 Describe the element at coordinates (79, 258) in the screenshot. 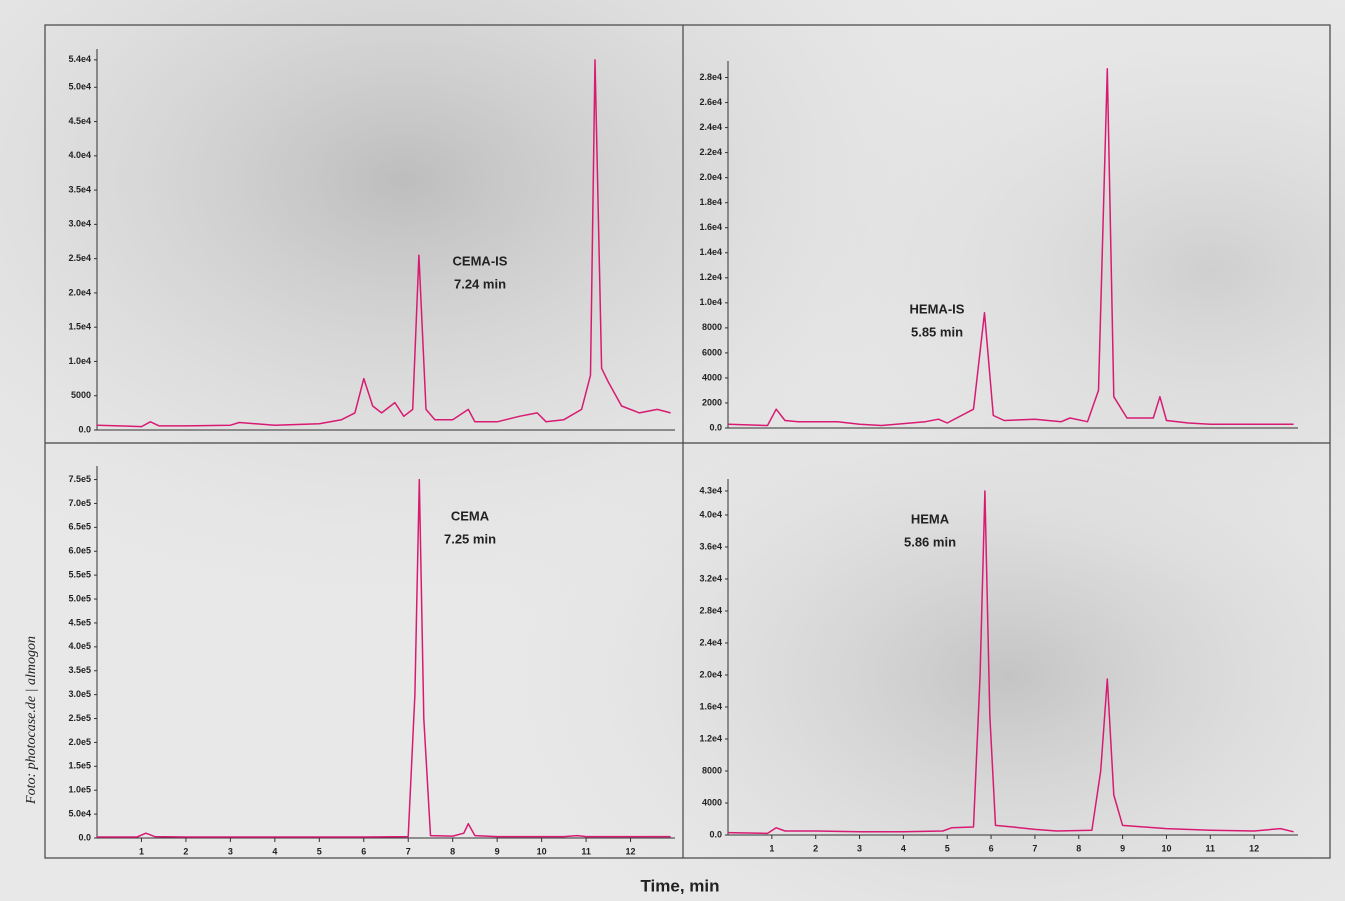

I see `y-tick-label: 2.5e4` at that location.